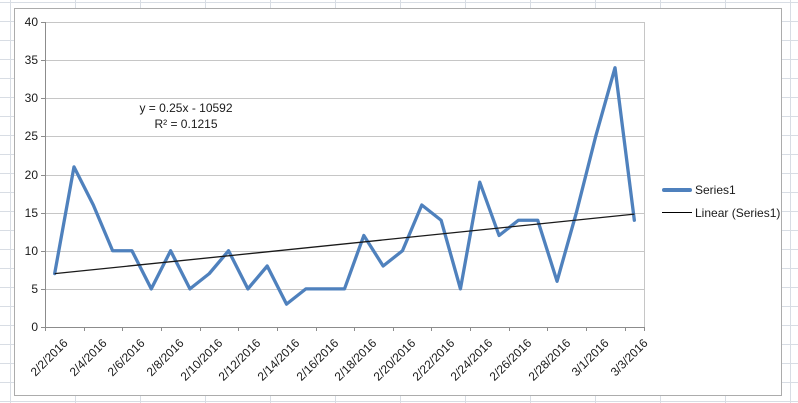 Image resolution: width=798 pixels, height=403 pixels. I want to click on y-tick-label: 35, so click(31, 60).